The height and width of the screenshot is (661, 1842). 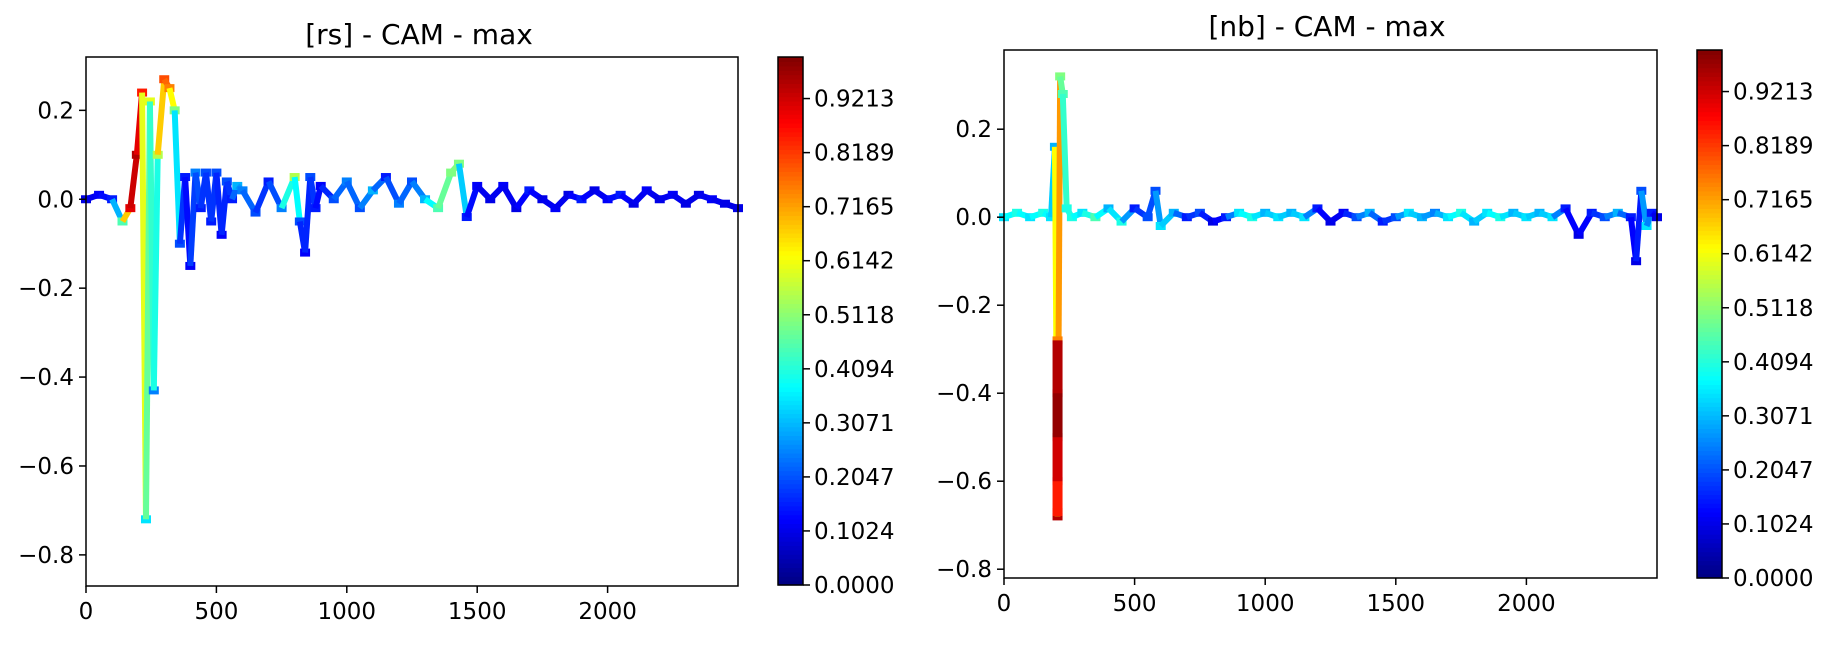 What do you see at coordinates (1773, 147) in the screenshot?
I see `colorbar-tick-label: 0.8189` at bounding box center [1773, 147].